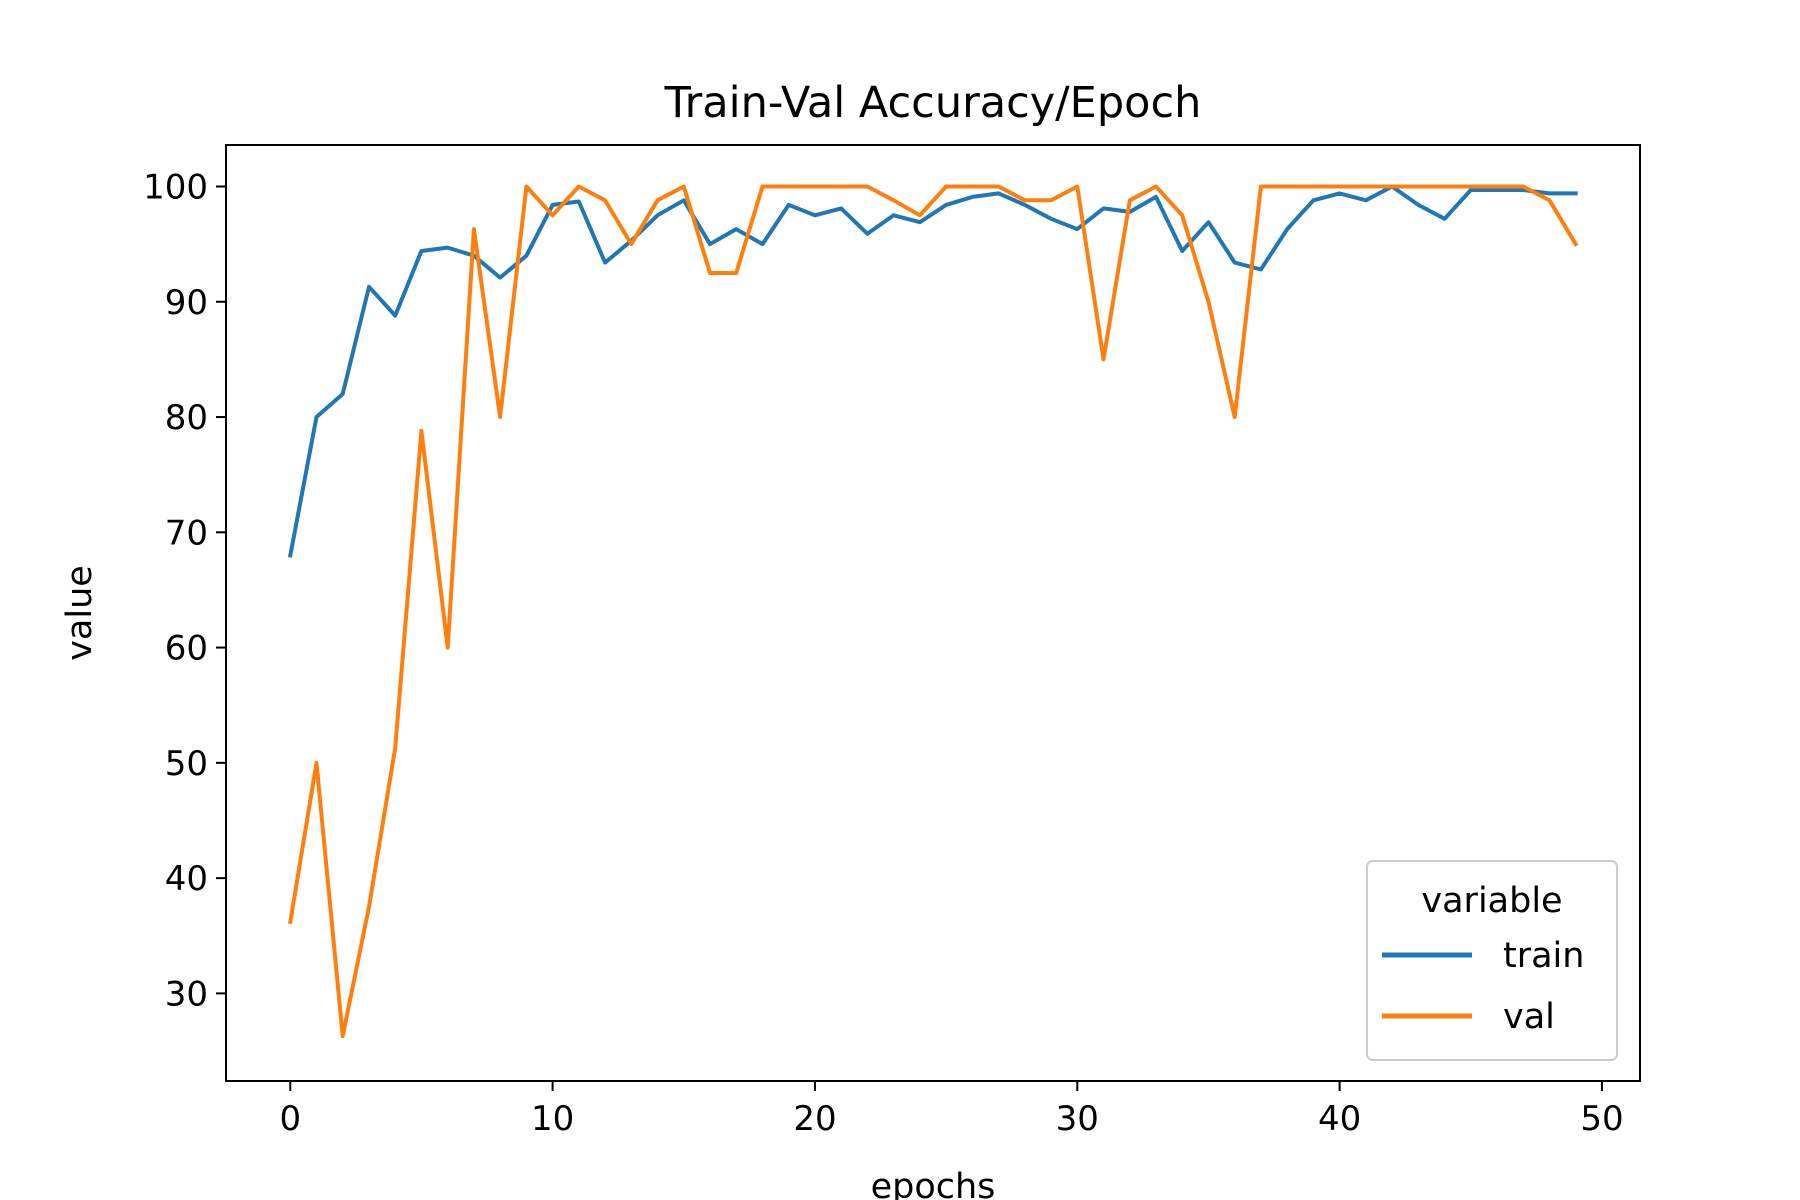 The height and width of the screenshot is (1200, 1800). Describe the element at coordinates (186, 418) in the screenshot. I see `y-tick-label: 80` at that location.